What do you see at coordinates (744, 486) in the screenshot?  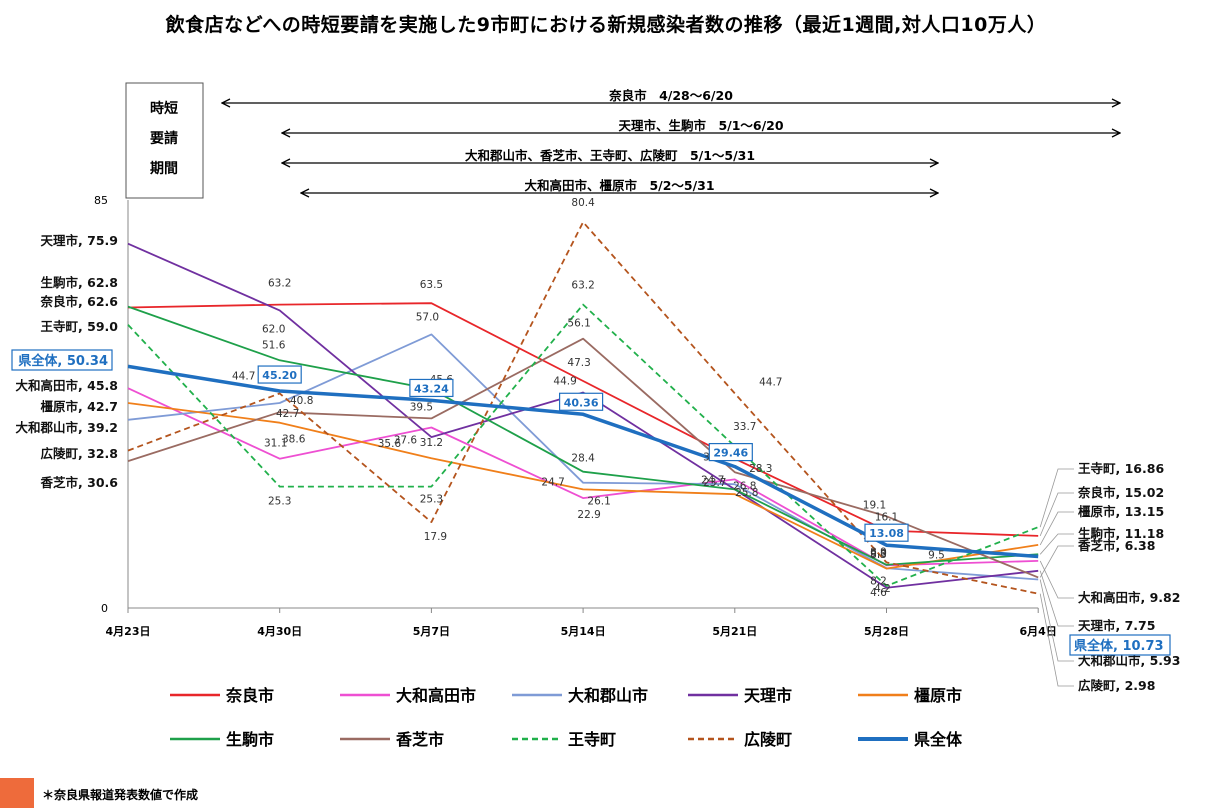 I see `data-label: 26.8` at bounding box center [744, 486].